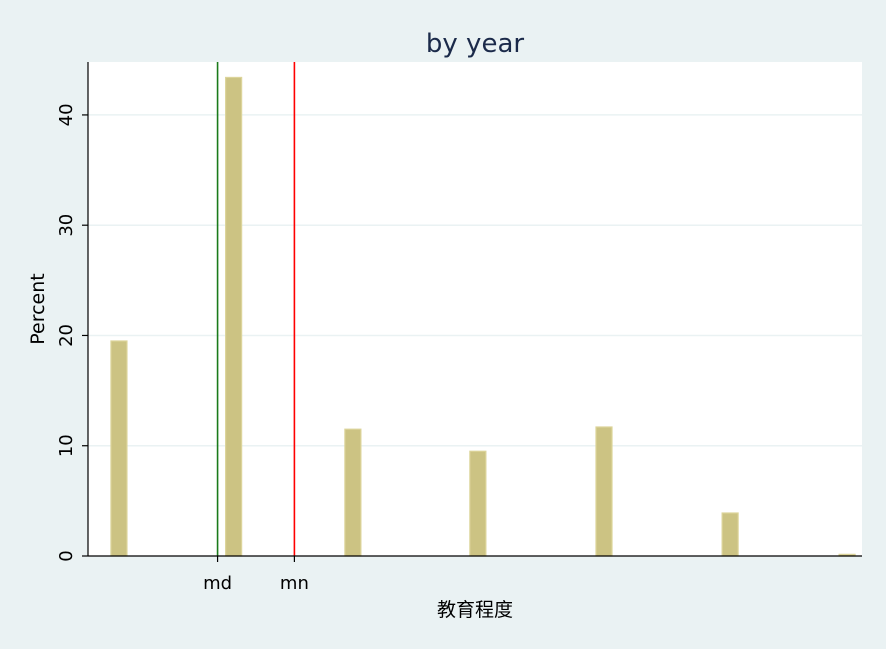 The image size is (886, 649). Describe the element at coordinates (66, 225) in the screenshot. I see `y-tick-label: 30` at that location.